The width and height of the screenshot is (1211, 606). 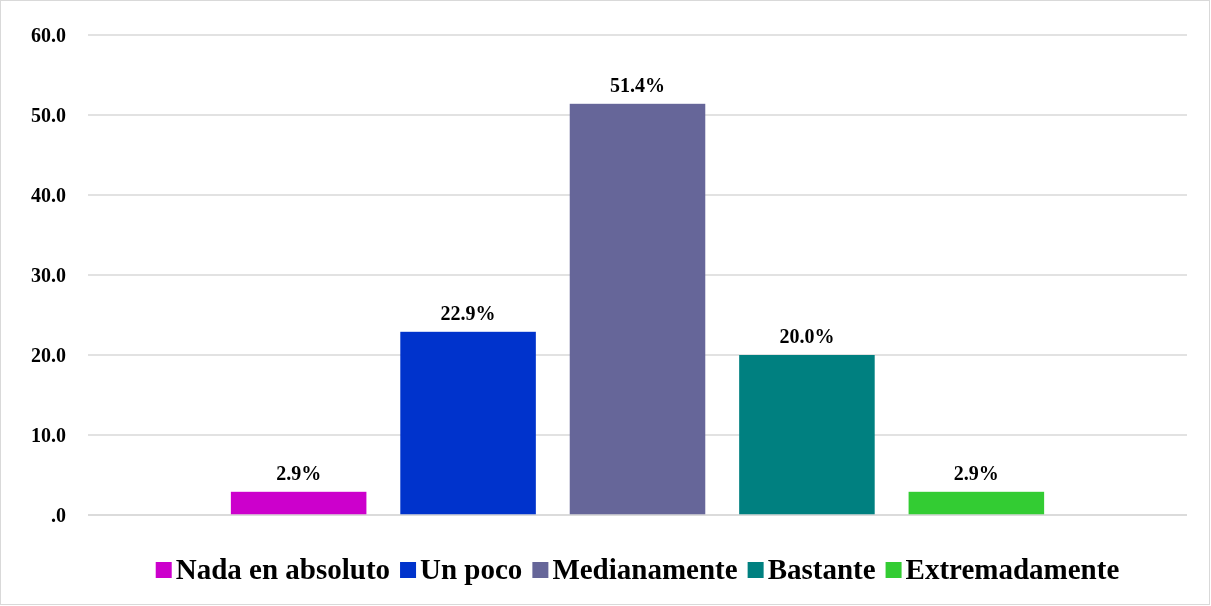 I want to click on y-tick-label: 10.0, so click(x=48, y=434).